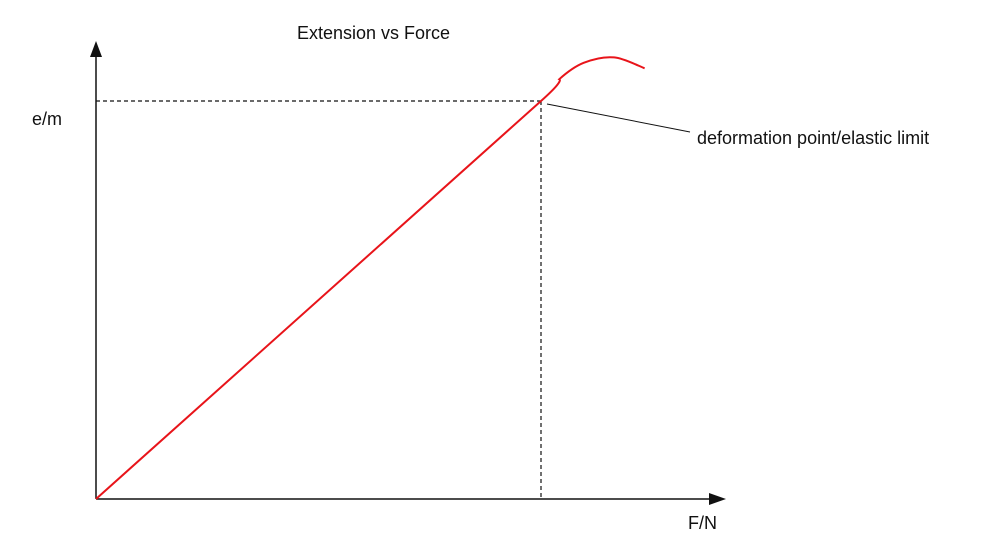 The width and height of the screenshot is (1000, 545). I want to click on y-axis-arrowhead, so click(96, 49).